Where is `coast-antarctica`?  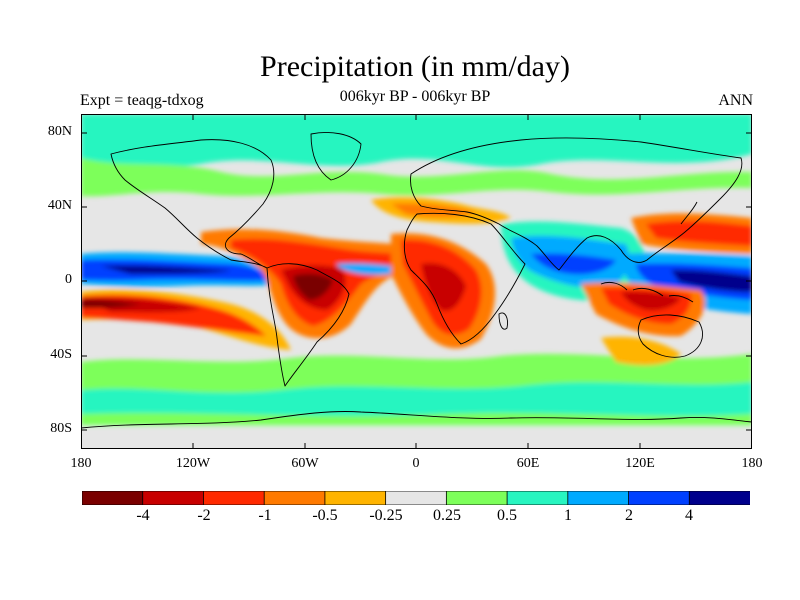 coast-antarctica is located at coordinates (416, 420).